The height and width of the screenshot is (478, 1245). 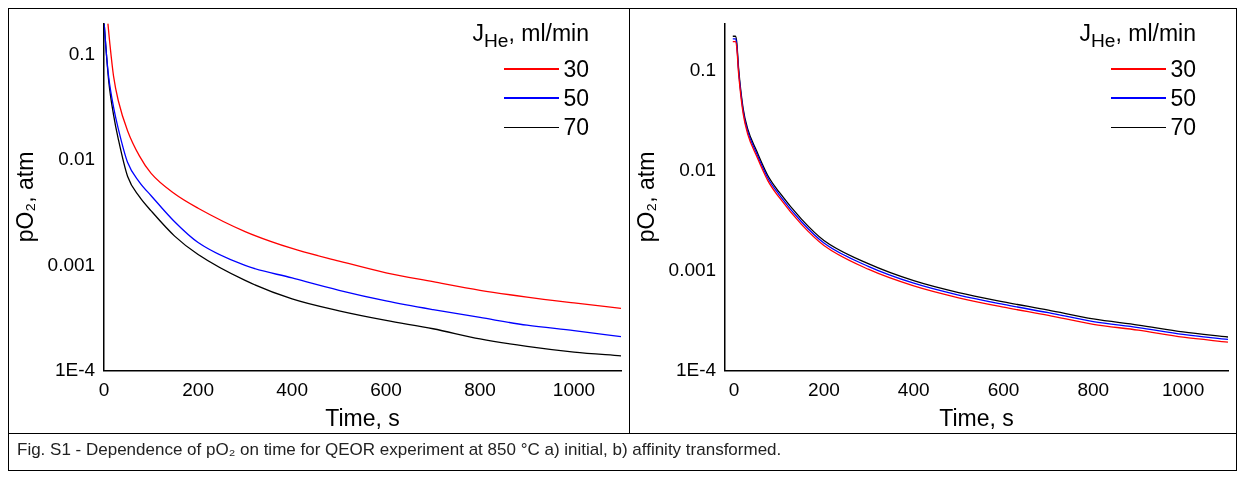 What do you see at coordinates (622, 451) in the screenshot?
I see `caption: Fig. S1 - Dependence of pO₂ on time for QEOR experiment at 850 °C a) initial, b) affinity transformed.` at bounding box center [622, 451].